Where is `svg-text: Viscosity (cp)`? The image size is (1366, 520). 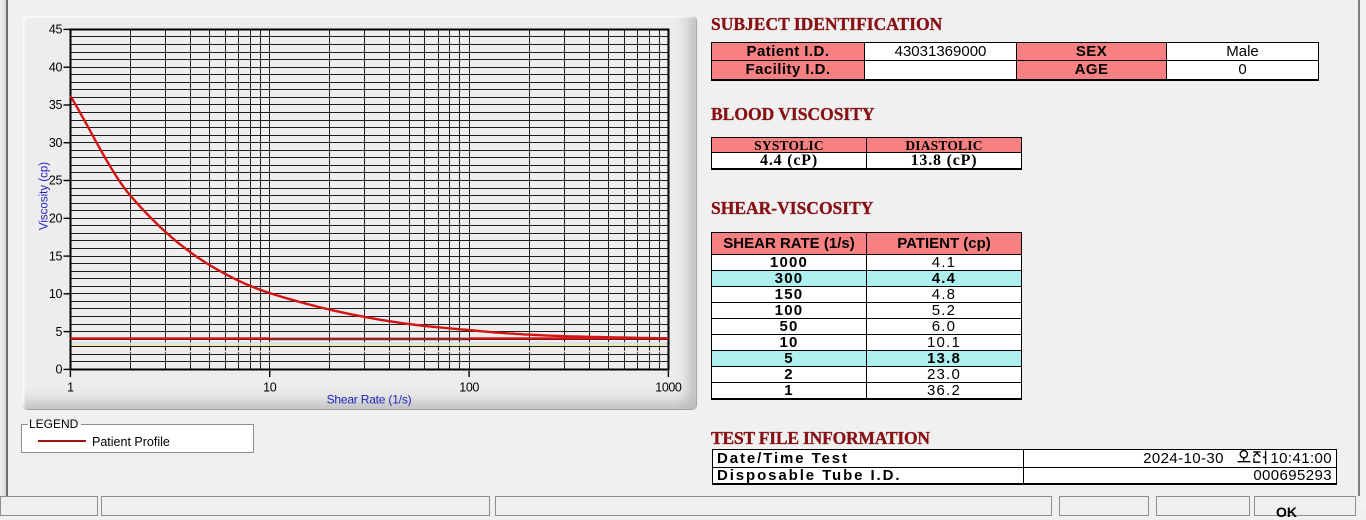
svg-text: Viscosity (cp) is located at coordinates (45, 196).